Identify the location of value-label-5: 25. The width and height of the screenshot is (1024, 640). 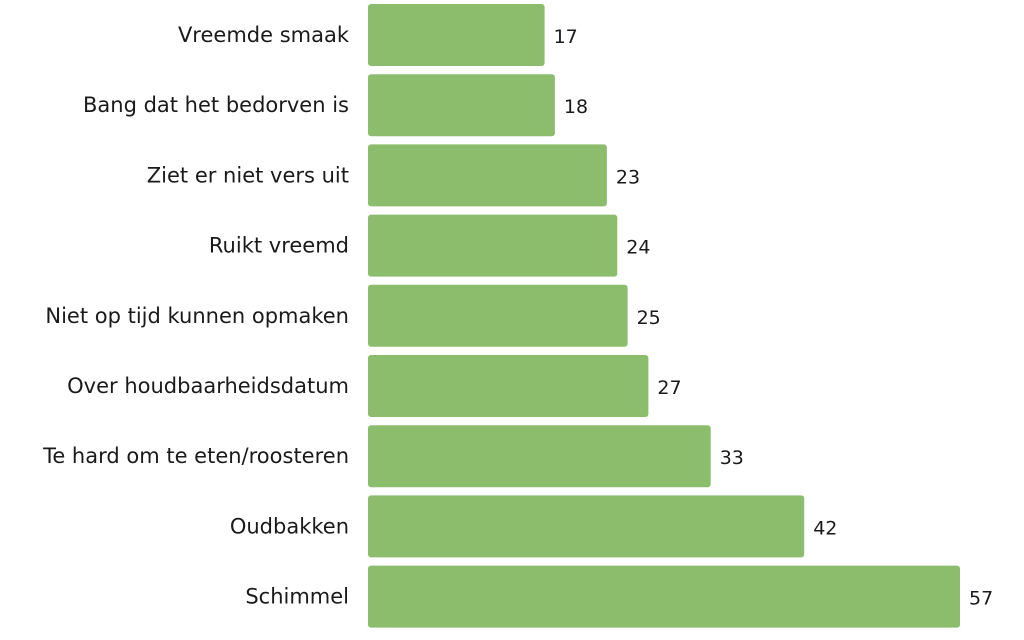
(649, 318).